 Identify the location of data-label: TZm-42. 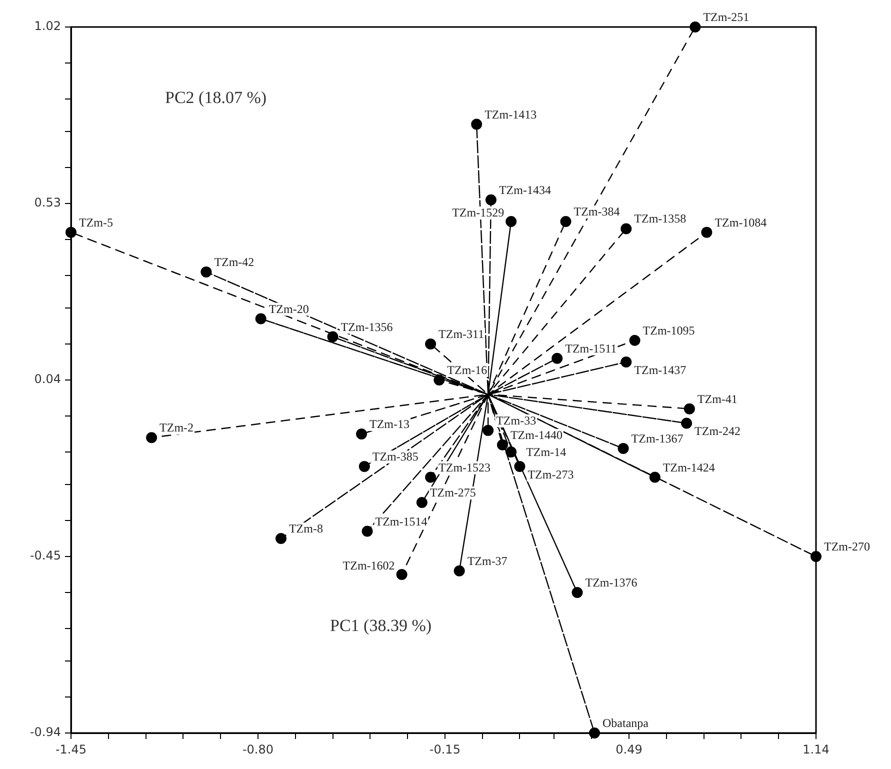
(234, 261).